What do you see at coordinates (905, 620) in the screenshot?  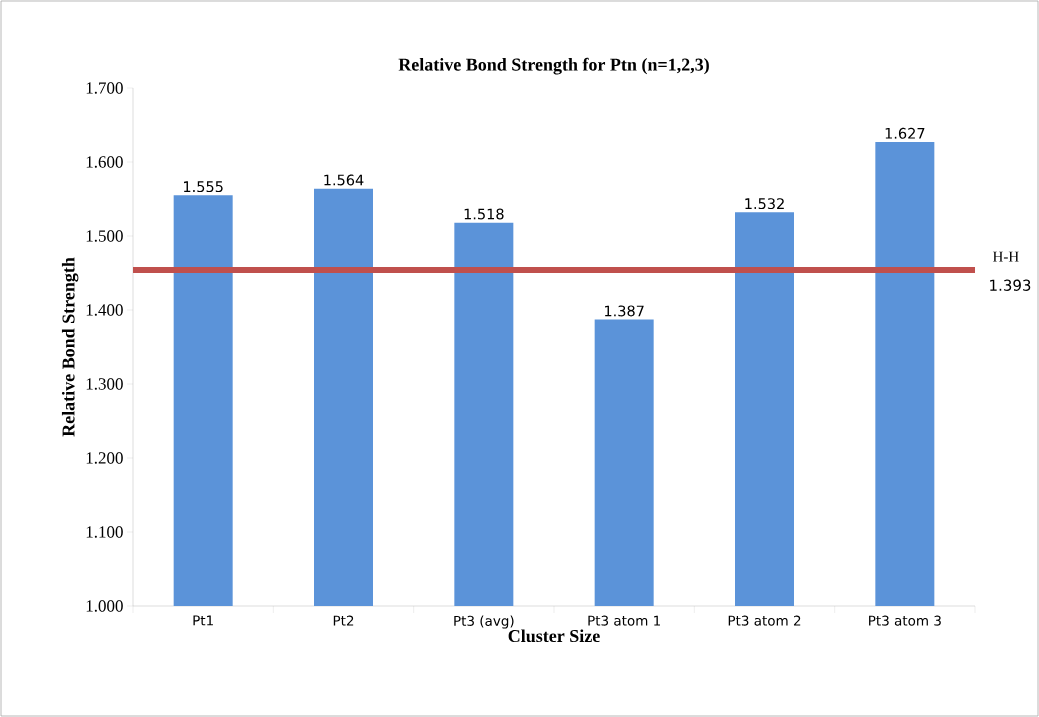 I see `x-tick-label: Pt3 atom 3` at bounding box center [905, 620].